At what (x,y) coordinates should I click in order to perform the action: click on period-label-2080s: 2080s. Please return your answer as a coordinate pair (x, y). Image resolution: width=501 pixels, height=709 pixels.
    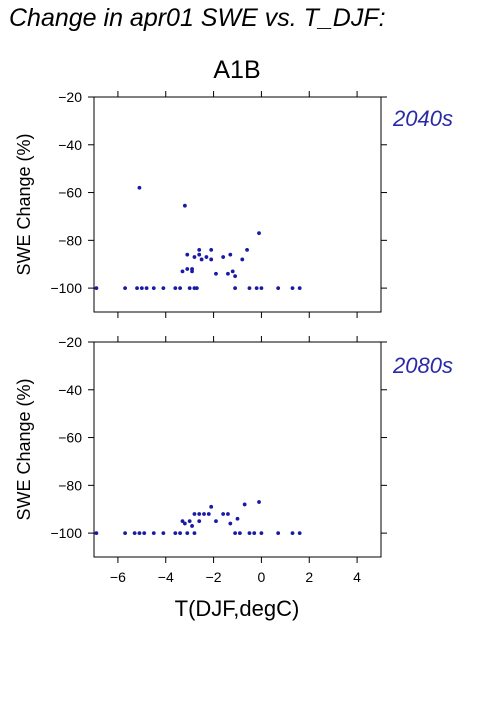
    Looking at the image, I should click on (423, 365).